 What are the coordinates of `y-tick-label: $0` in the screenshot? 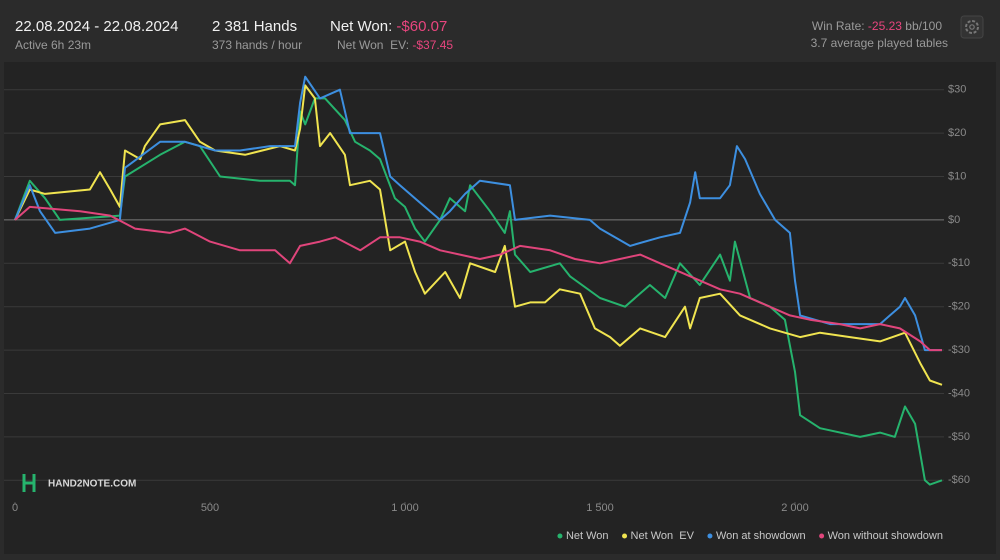 It's located at (954, 220).